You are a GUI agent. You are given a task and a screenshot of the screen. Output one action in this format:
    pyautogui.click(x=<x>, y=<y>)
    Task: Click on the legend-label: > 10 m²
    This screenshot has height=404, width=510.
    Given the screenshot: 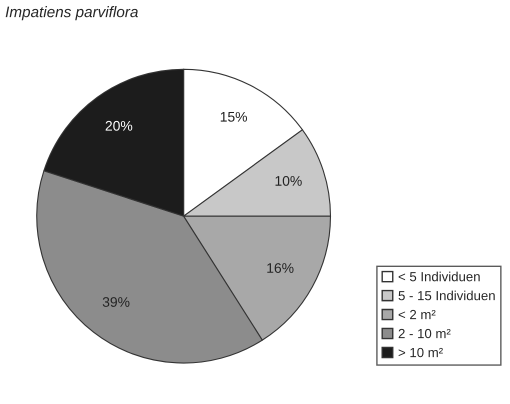 What is the action you would take?
    pyautogui.click(x=420, y=353)
    